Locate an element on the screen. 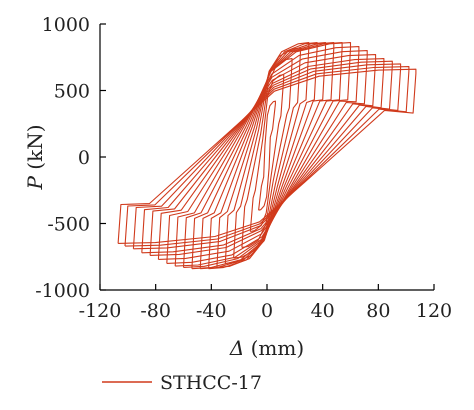 The height and width of the screenshot is (410, 474). y-tick-label: -1000 is located at coordinates (62, 291).